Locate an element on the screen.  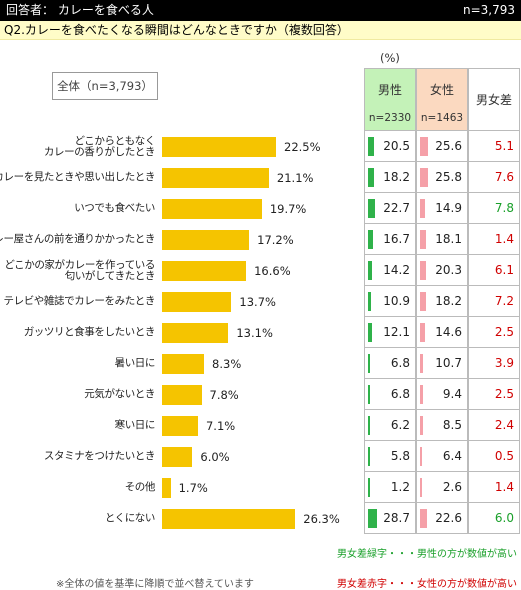
female-value-cell: 10.7 is located at coordinates (442, 363).